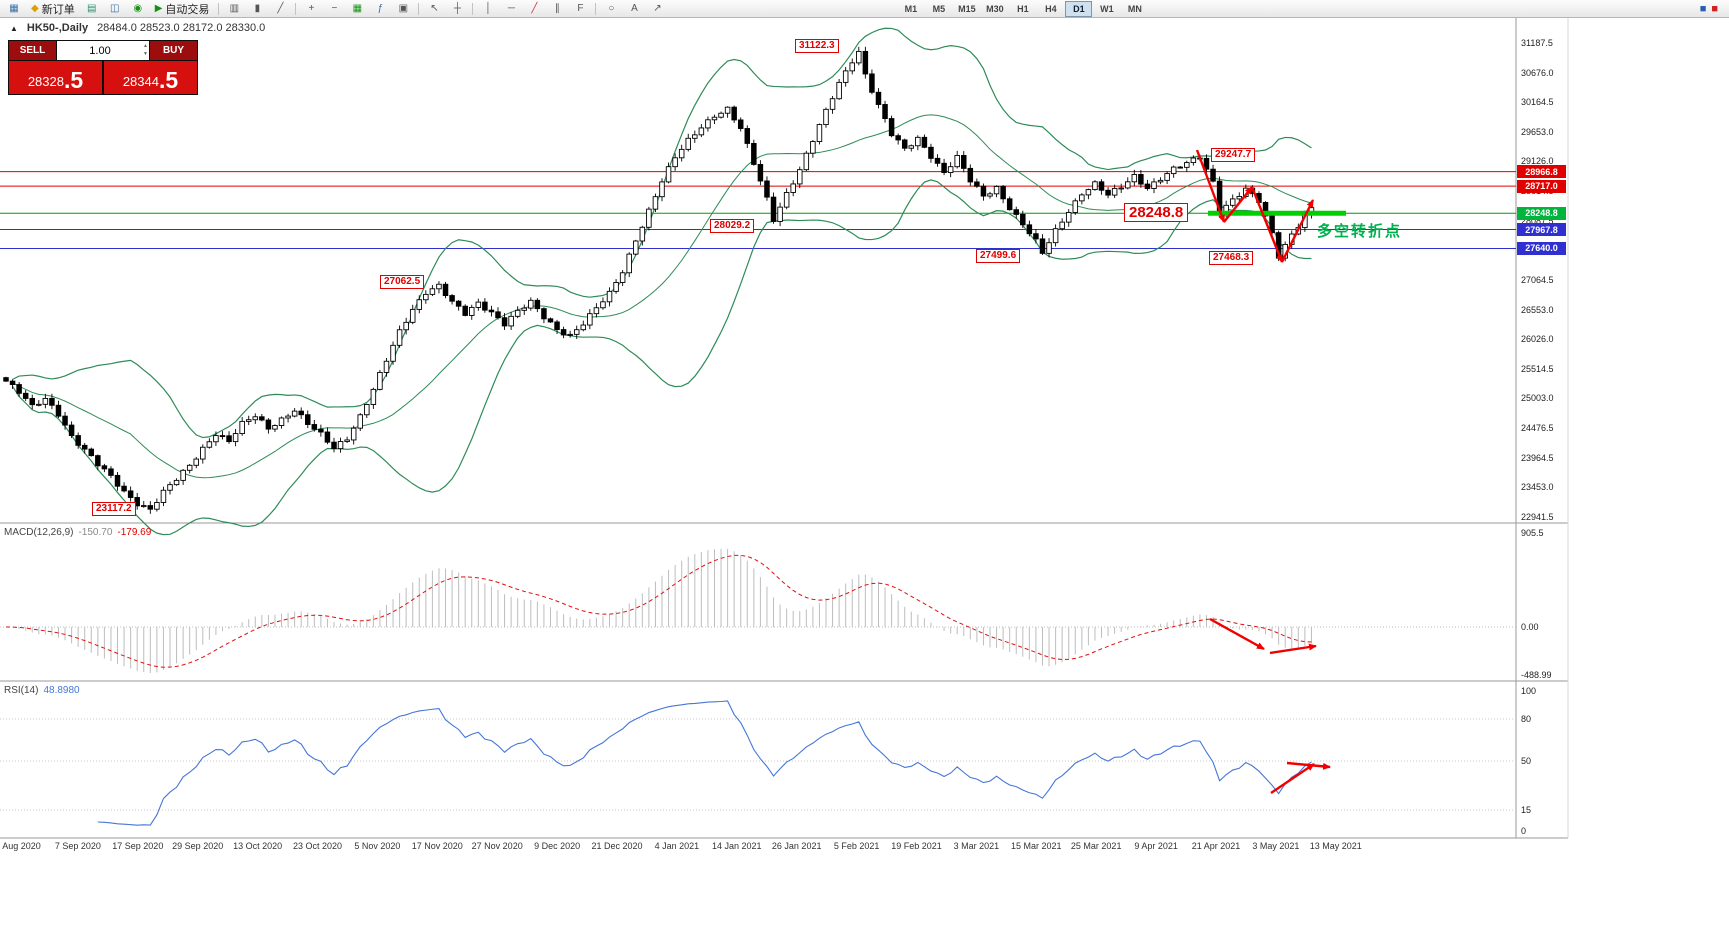 The width and height of the screenshot is (1729, 941). I want to click on bar-chart-glyph-icon: ▥, so click(234, 8).